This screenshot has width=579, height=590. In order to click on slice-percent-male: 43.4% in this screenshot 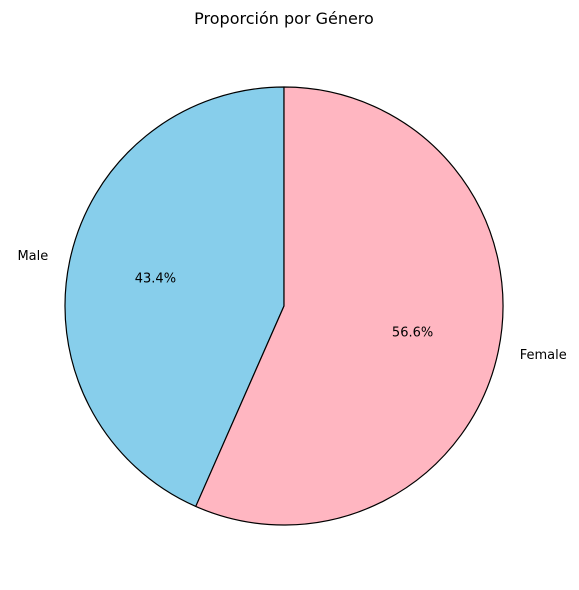, I will do `click(155, 278)`.